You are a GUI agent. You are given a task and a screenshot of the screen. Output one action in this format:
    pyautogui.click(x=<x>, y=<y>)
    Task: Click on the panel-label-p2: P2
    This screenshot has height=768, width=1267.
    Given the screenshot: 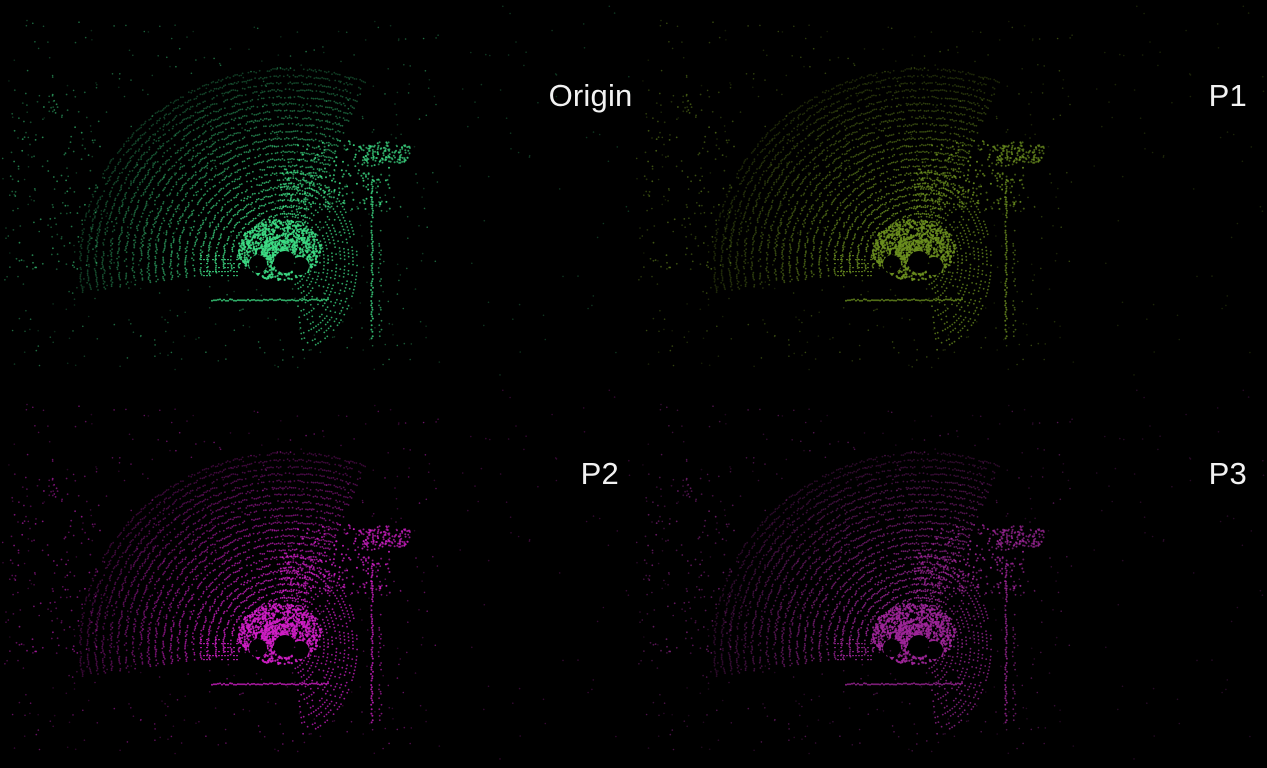 What is the action you would take?
    pyautogui.click(x=600, y=473)
    